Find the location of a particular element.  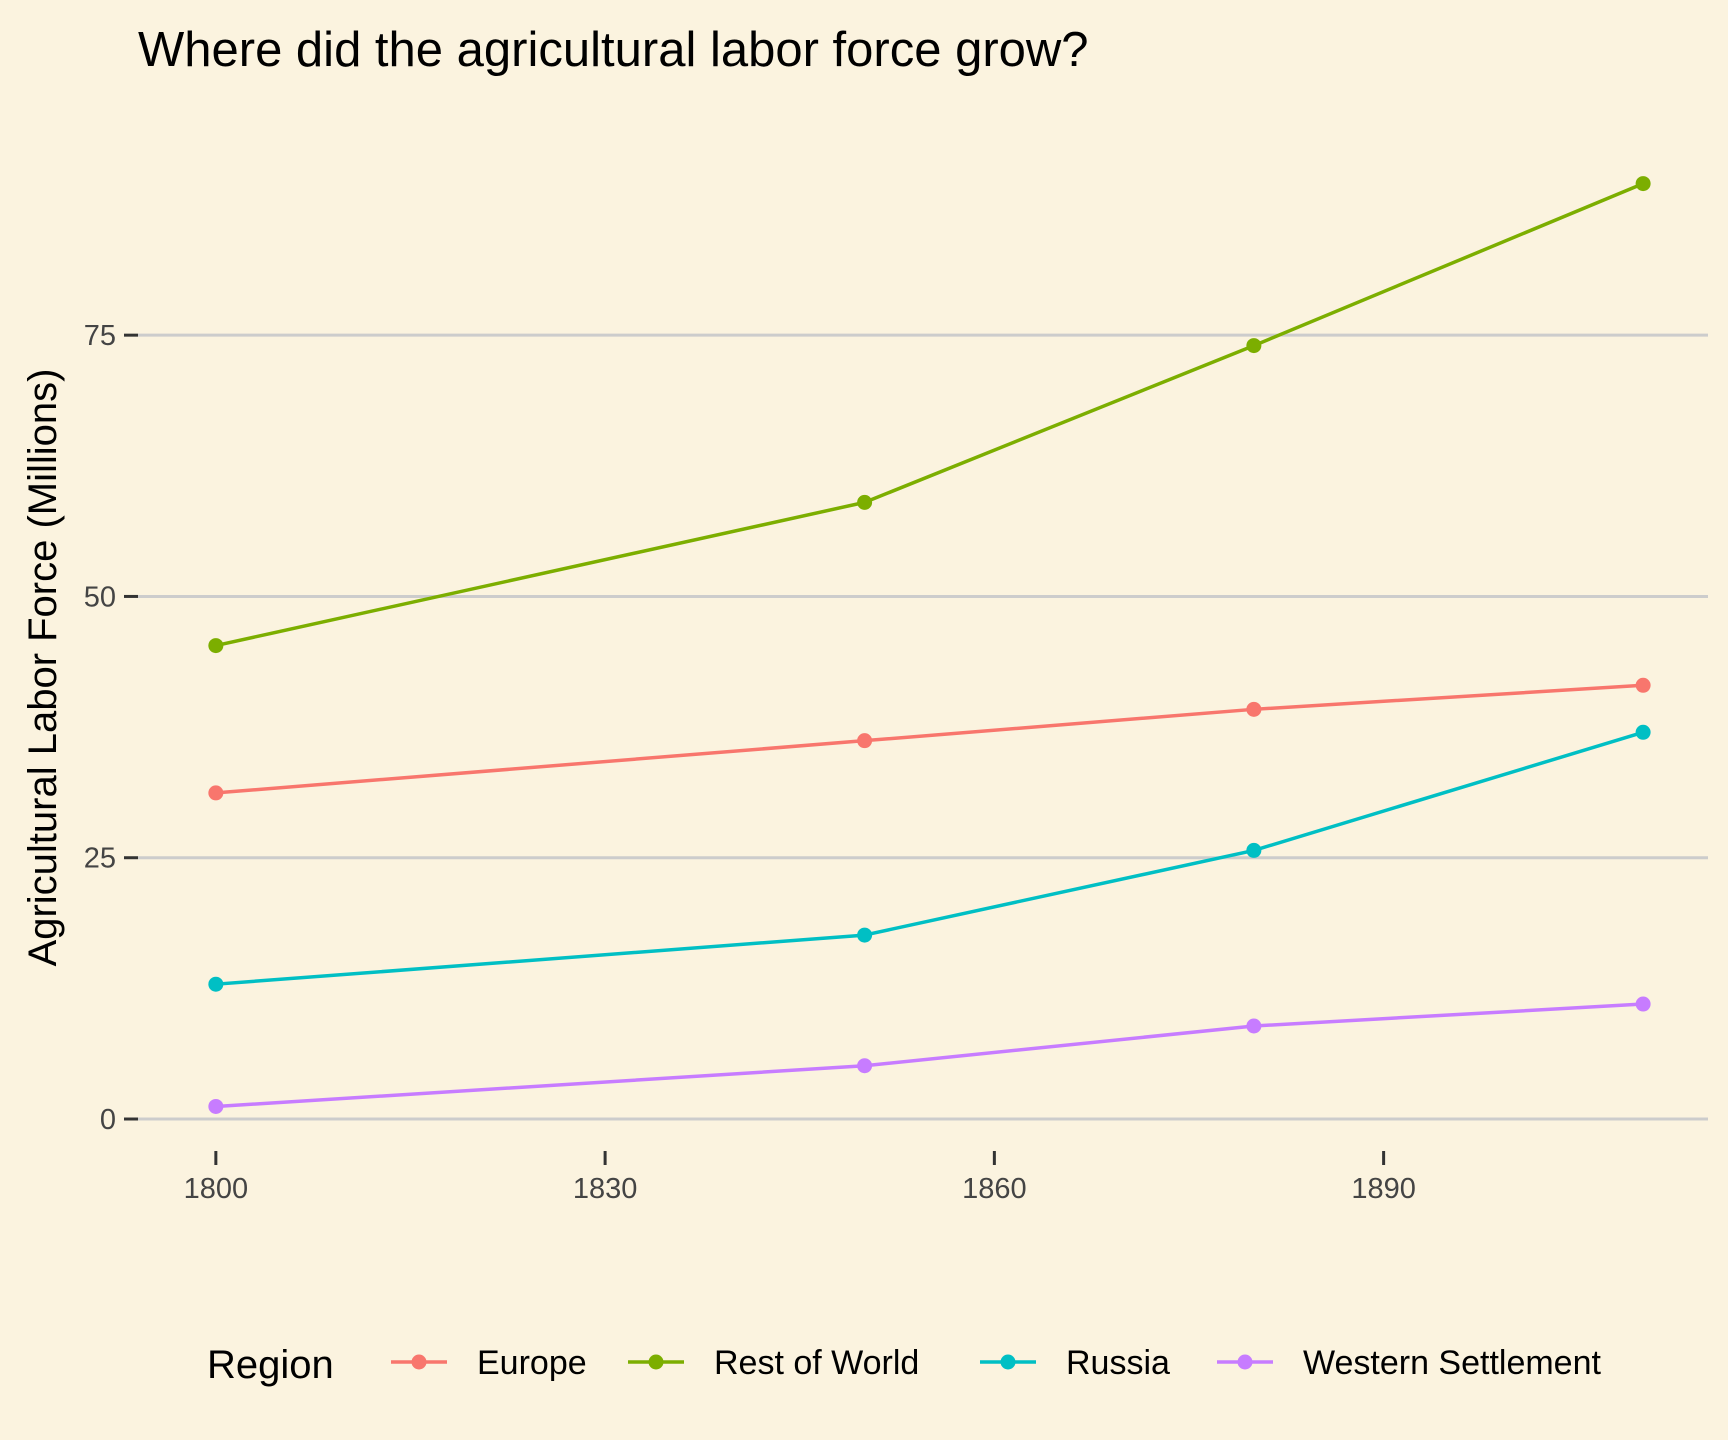

x-tick-label-1830: 1830 is located at coordinates (605, 1189).